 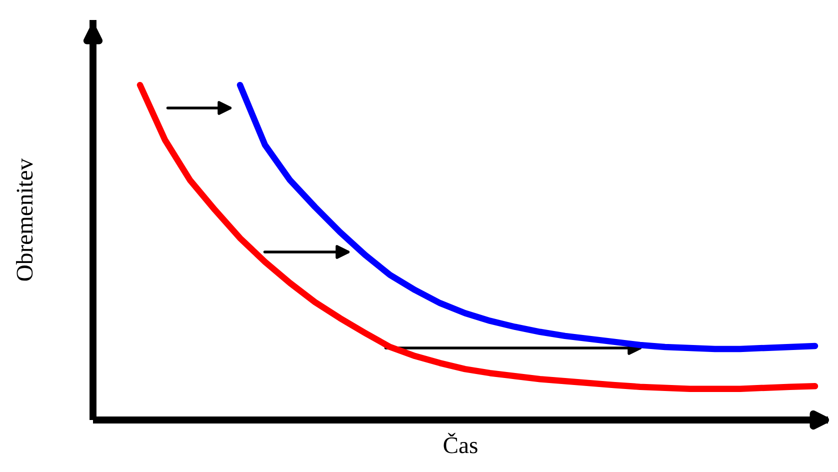 I want to click on x-axis-title: Čas, so click(x=461, y=443).